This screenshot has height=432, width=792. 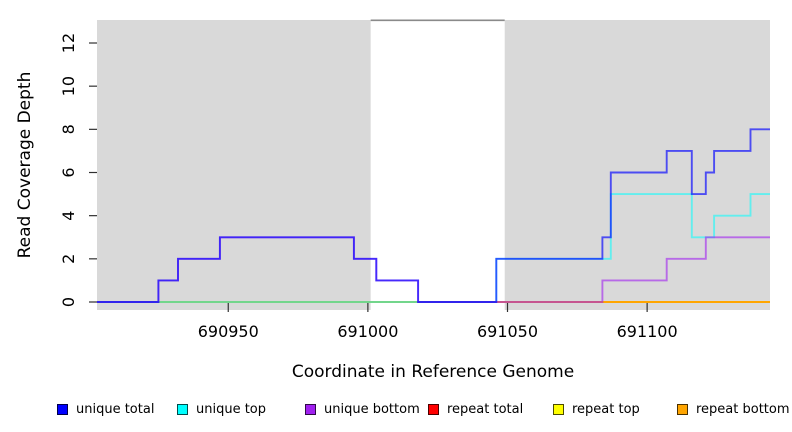 I want to click on y-tick-label: 2, so click(x=68, y=259).